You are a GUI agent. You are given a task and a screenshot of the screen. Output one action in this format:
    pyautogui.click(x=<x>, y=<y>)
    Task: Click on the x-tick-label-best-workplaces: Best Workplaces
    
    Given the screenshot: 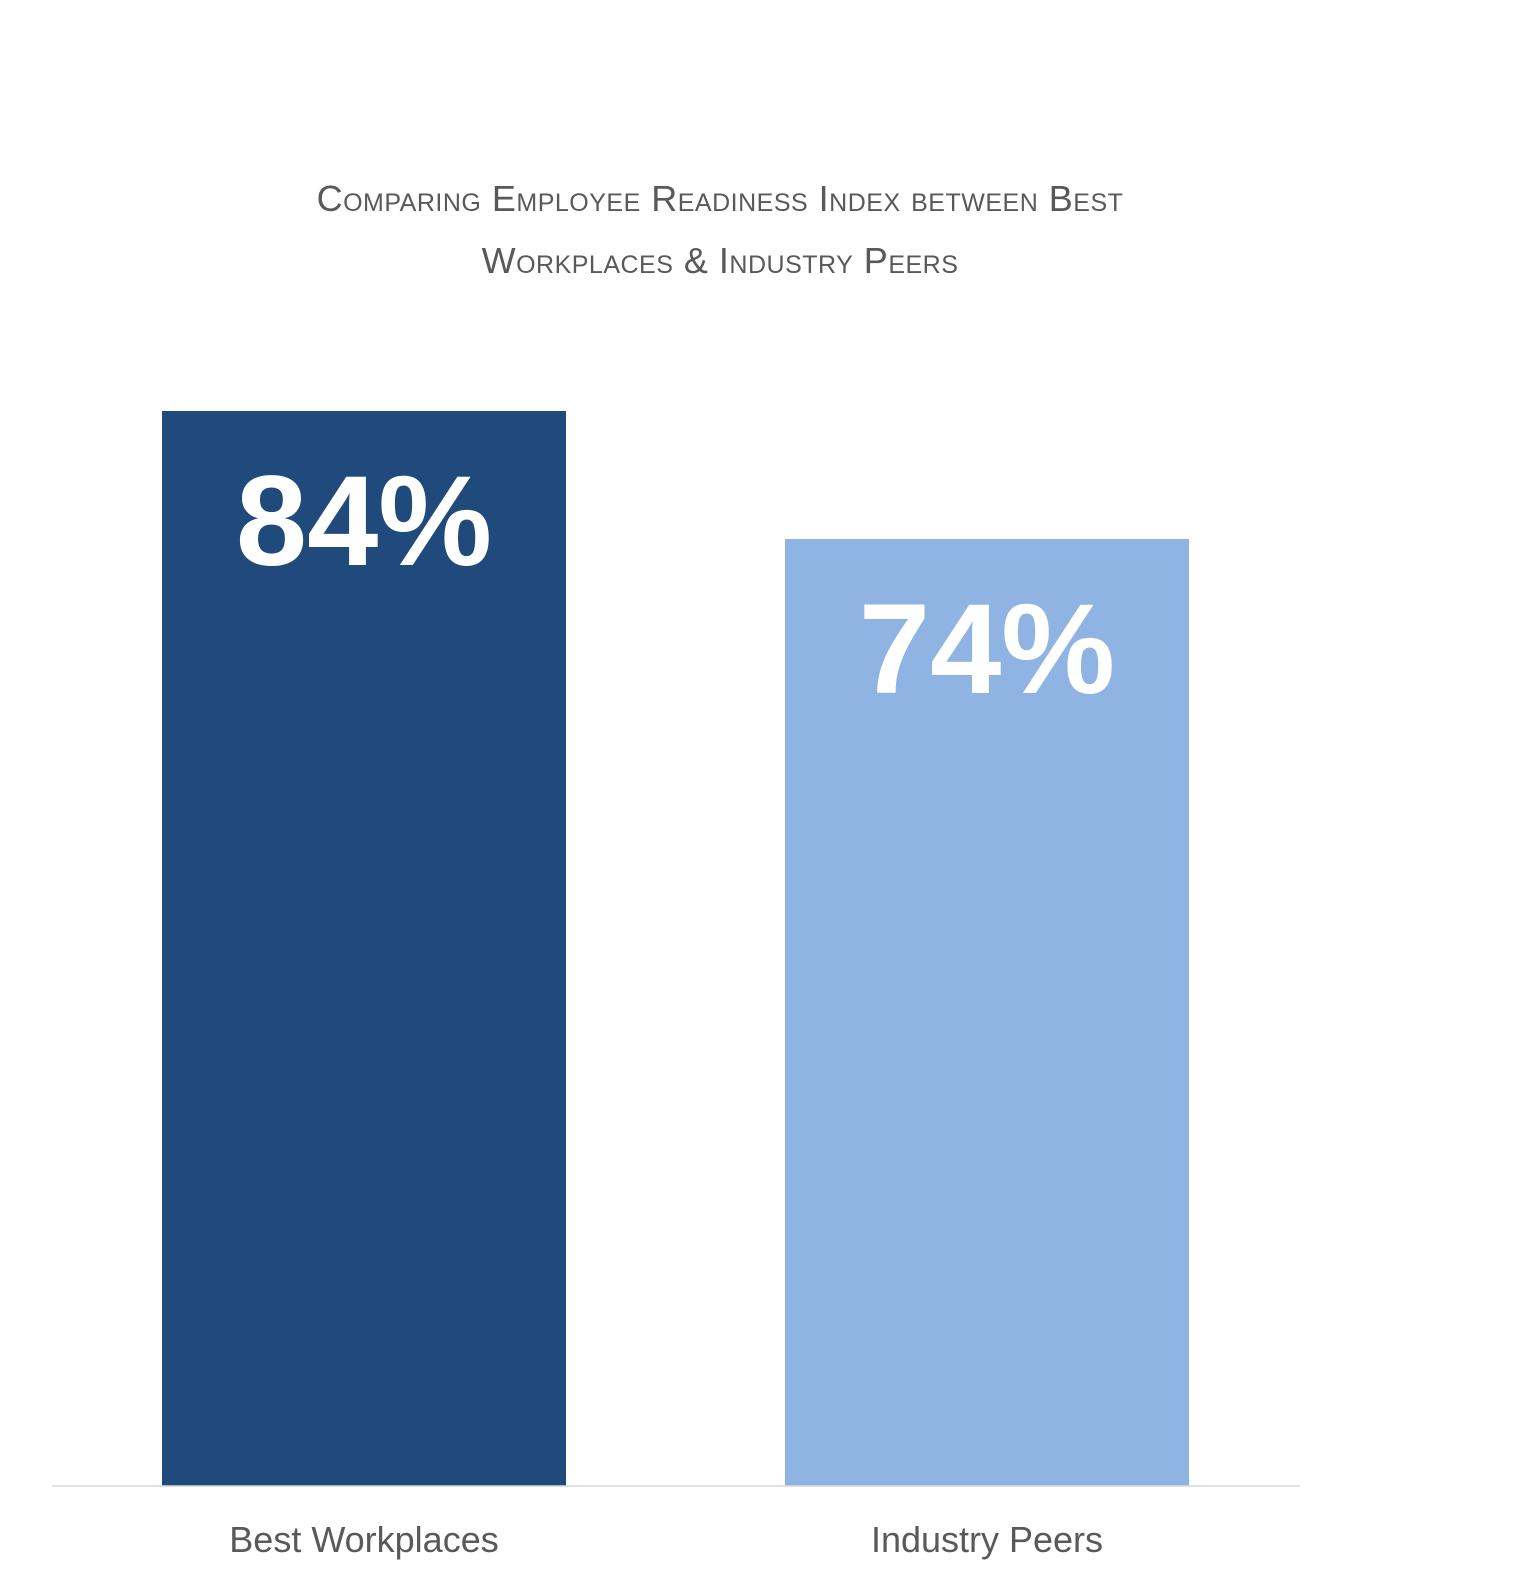 What is the action you would take?
    pyautogui.click(x=363, y=1539)
    